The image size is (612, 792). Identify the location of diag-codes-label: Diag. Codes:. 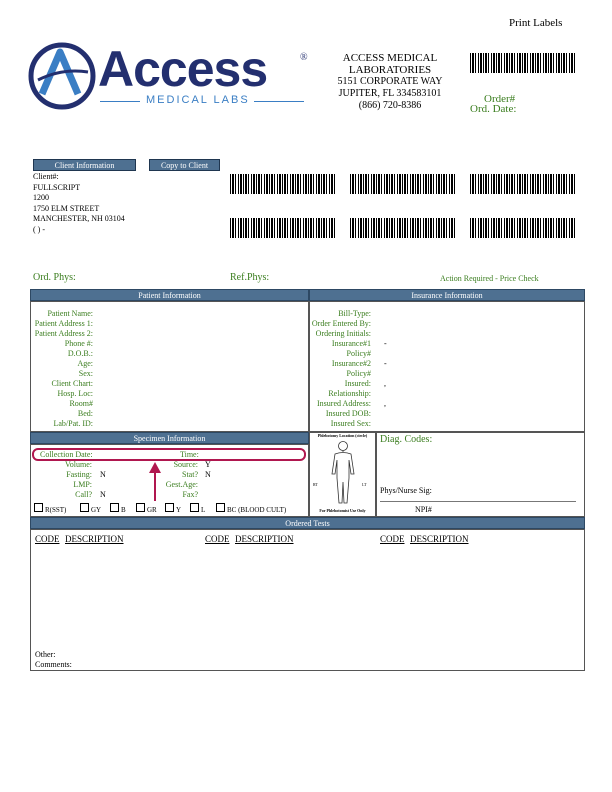
(406, 439).